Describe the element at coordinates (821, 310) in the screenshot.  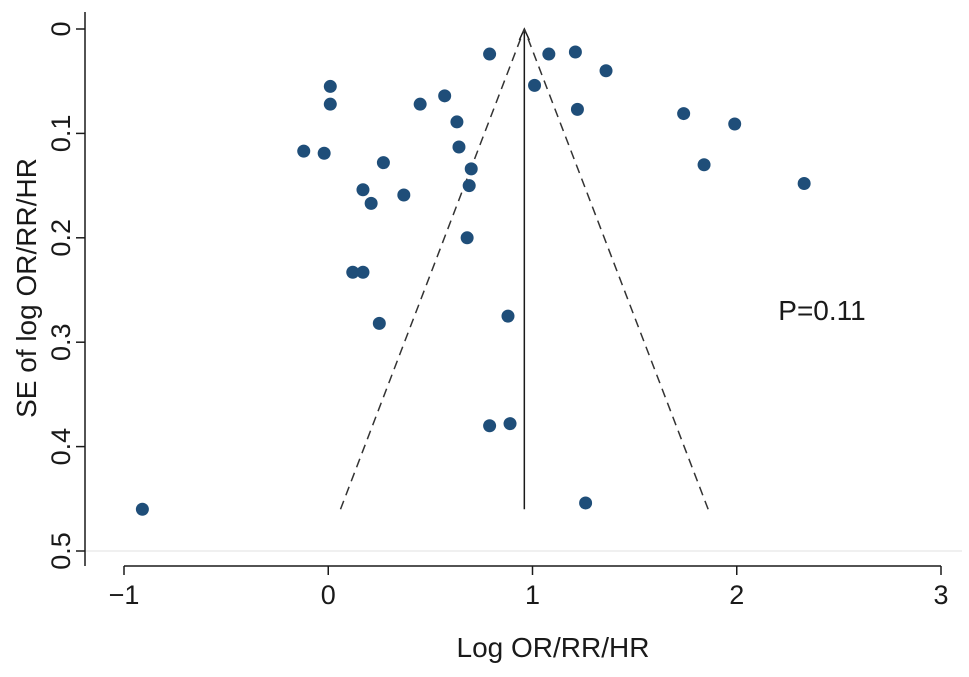
I see `p-value-annotation: P=0.11` at that location.